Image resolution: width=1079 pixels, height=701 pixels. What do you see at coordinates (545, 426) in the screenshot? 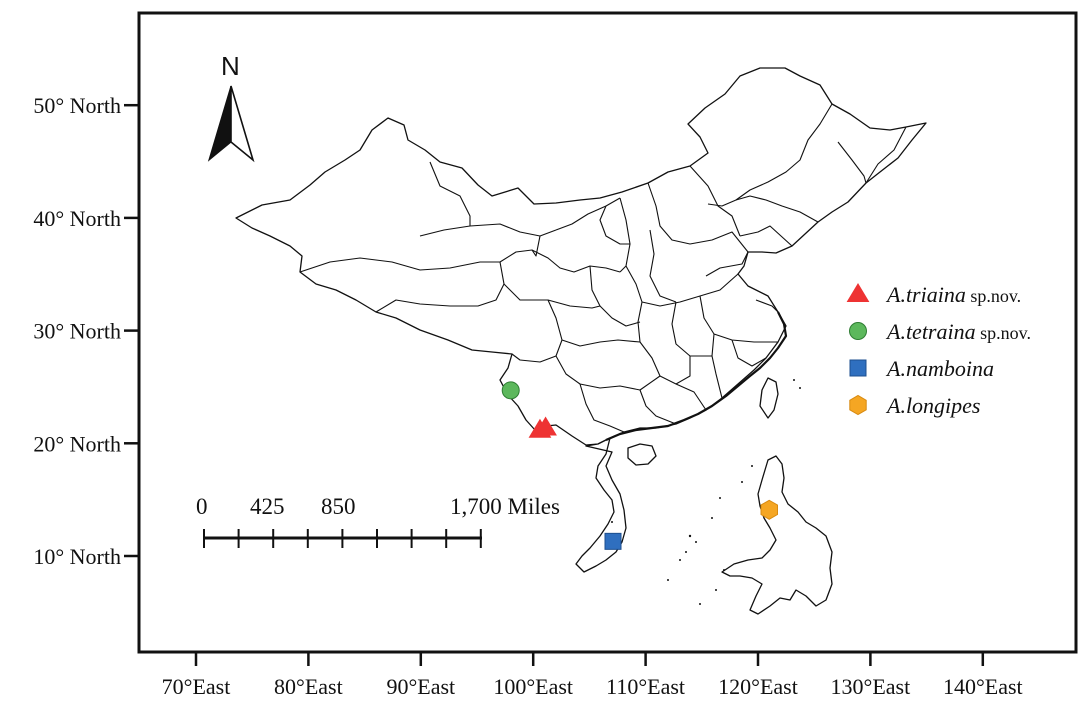
I see `record-marker-triaina` at bounding box center [545, 426].